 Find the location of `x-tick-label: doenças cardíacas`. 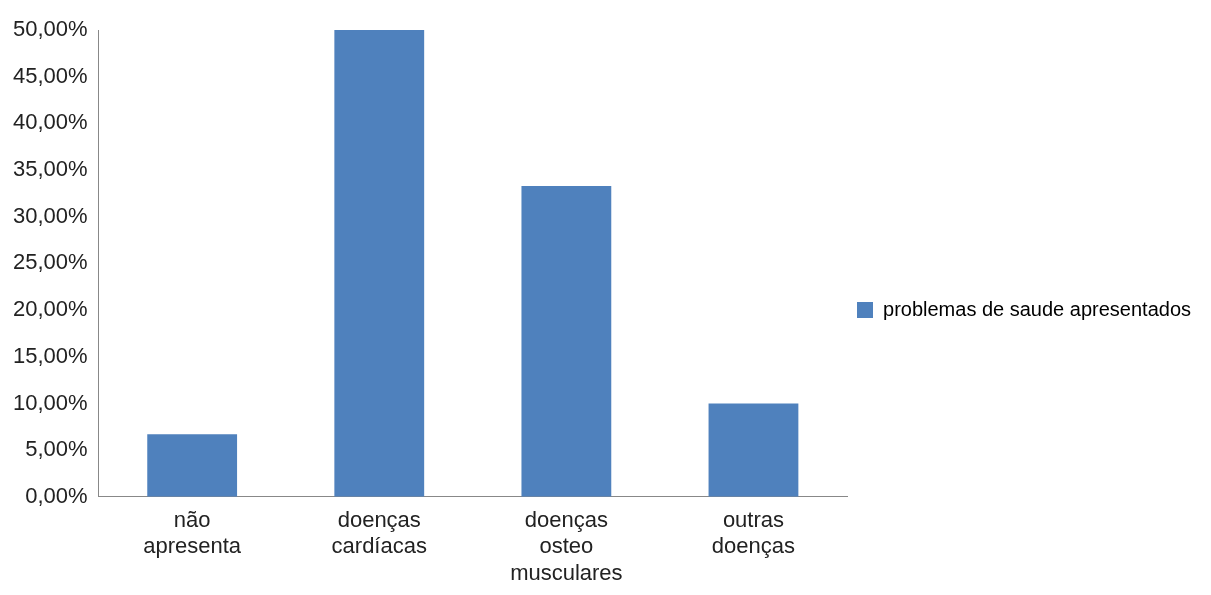

x-tick-label: doenças cardíacas is located at coordinates (379, 533).